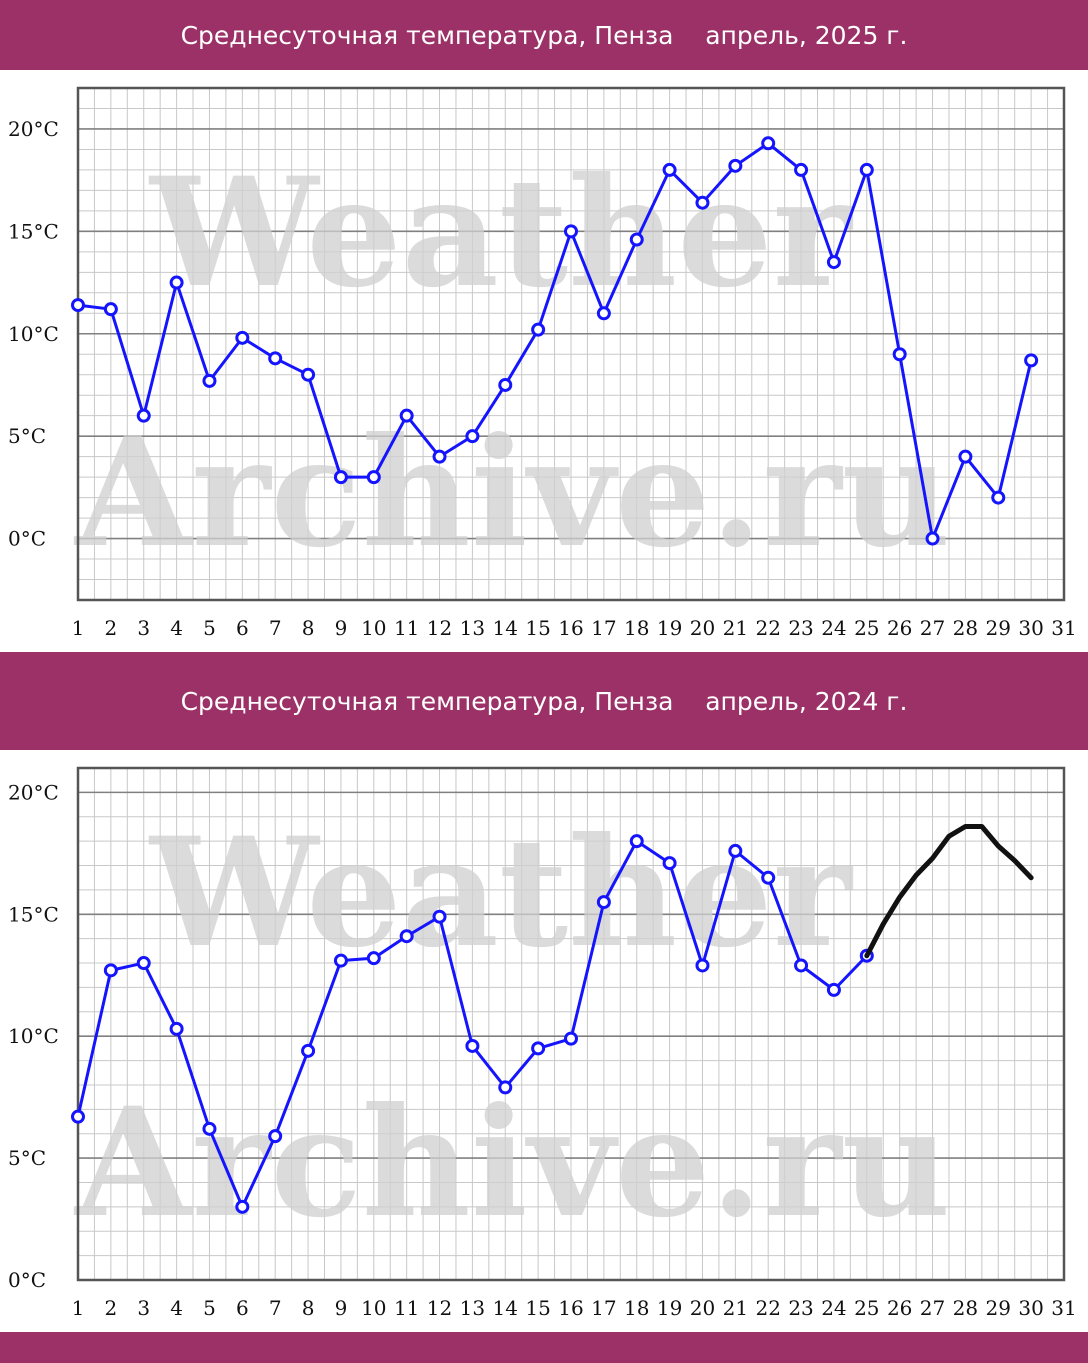 The image size is (1088, 1363). What do you see at coordinates (341, 628) in the screenshot?
I see `x-tick-label: 9` at bounding box center [341, 628].